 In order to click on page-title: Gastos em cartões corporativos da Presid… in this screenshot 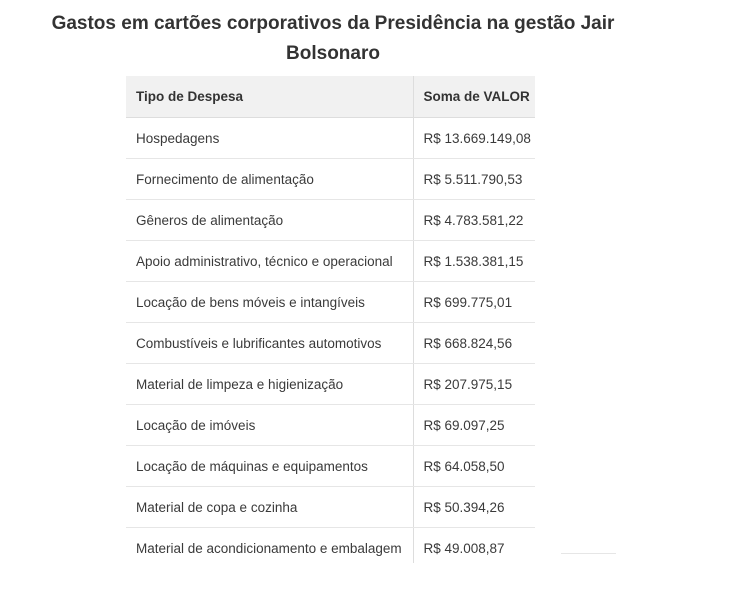, I will do `click(333, 38)`.